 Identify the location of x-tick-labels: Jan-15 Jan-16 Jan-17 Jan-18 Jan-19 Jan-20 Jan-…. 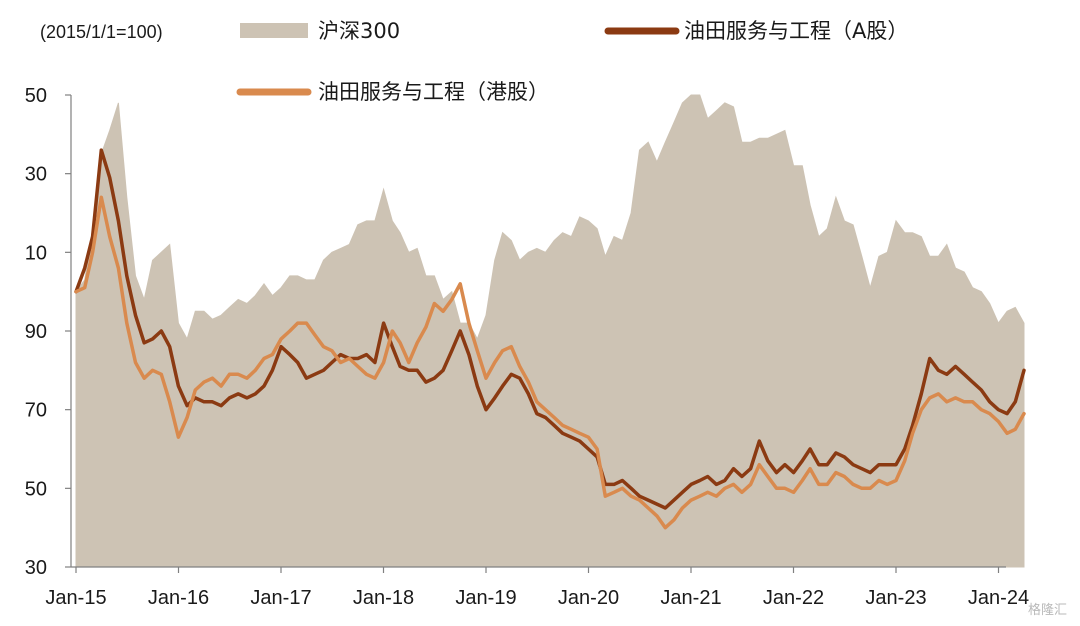
(537, 598).